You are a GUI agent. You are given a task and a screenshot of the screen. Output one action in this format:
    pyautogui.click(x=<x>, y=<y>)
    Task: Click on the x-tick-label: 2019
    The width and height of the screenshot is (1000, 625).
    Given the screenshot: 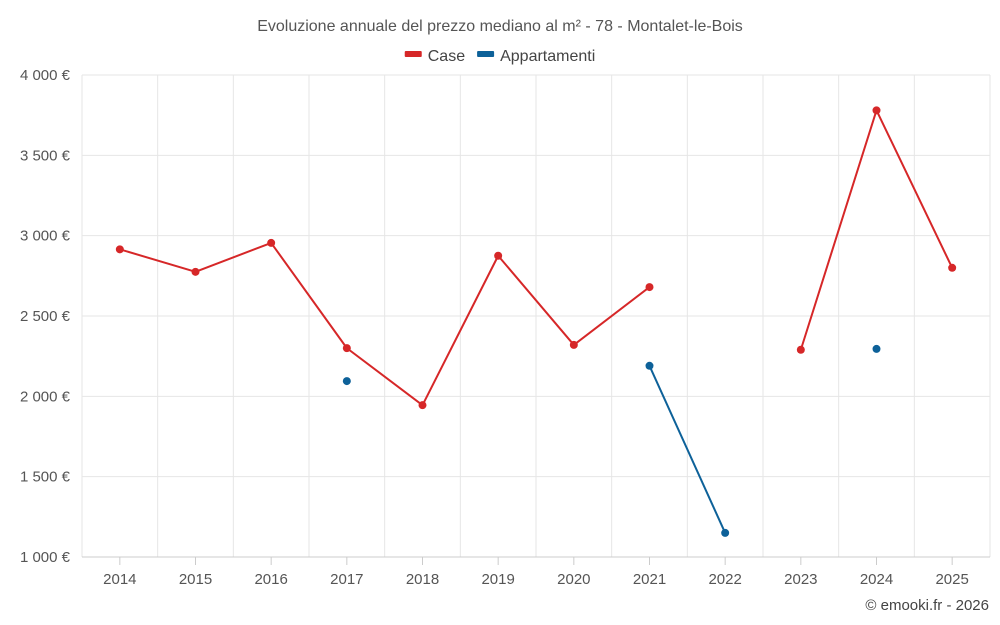 What is the action you would take?
    pyautogui.click(x=497, y=579)
    